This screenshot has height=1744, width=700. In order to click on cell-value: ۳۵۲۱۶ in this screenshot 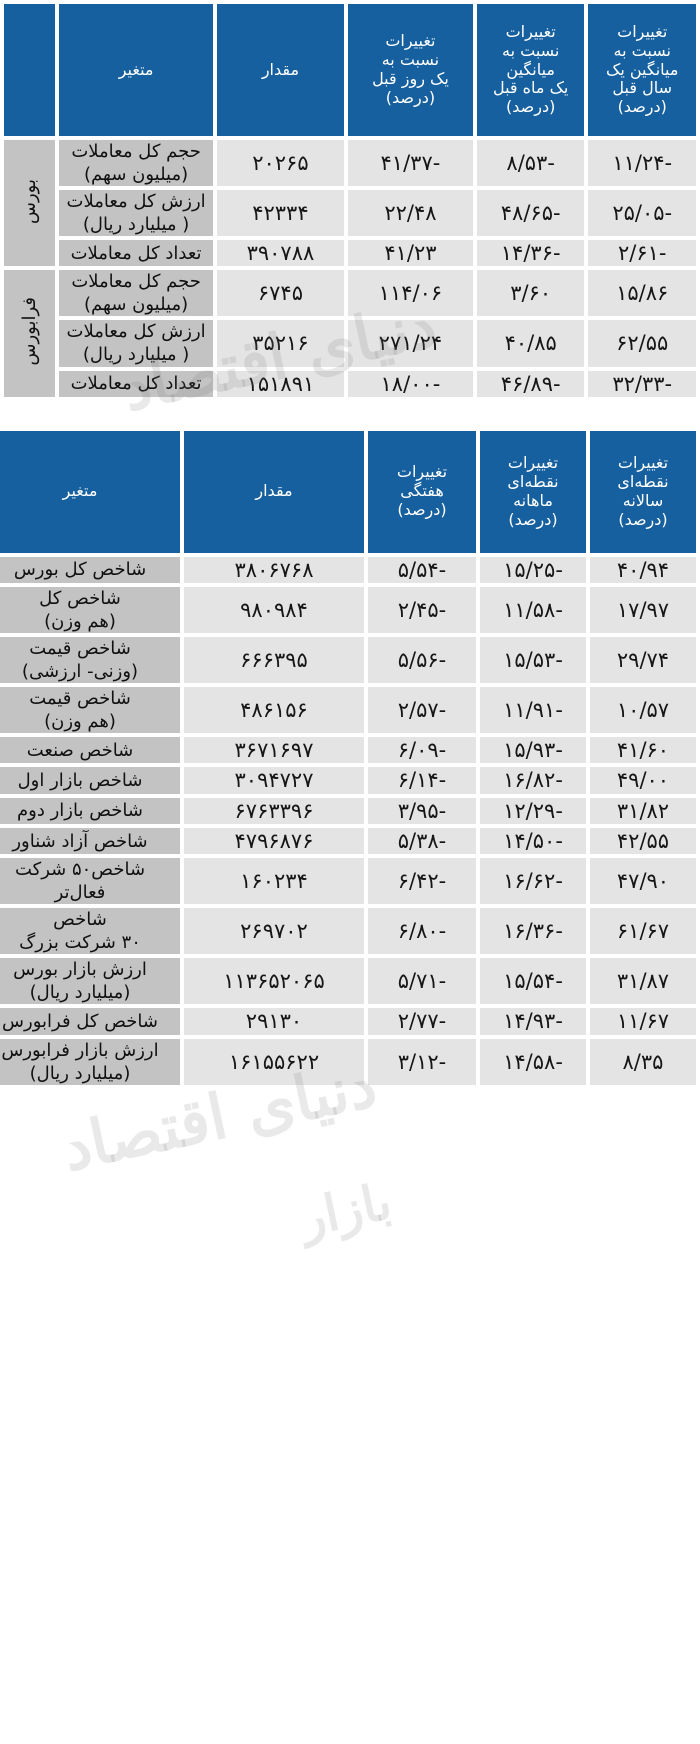, I will do `click(280, 343)`.